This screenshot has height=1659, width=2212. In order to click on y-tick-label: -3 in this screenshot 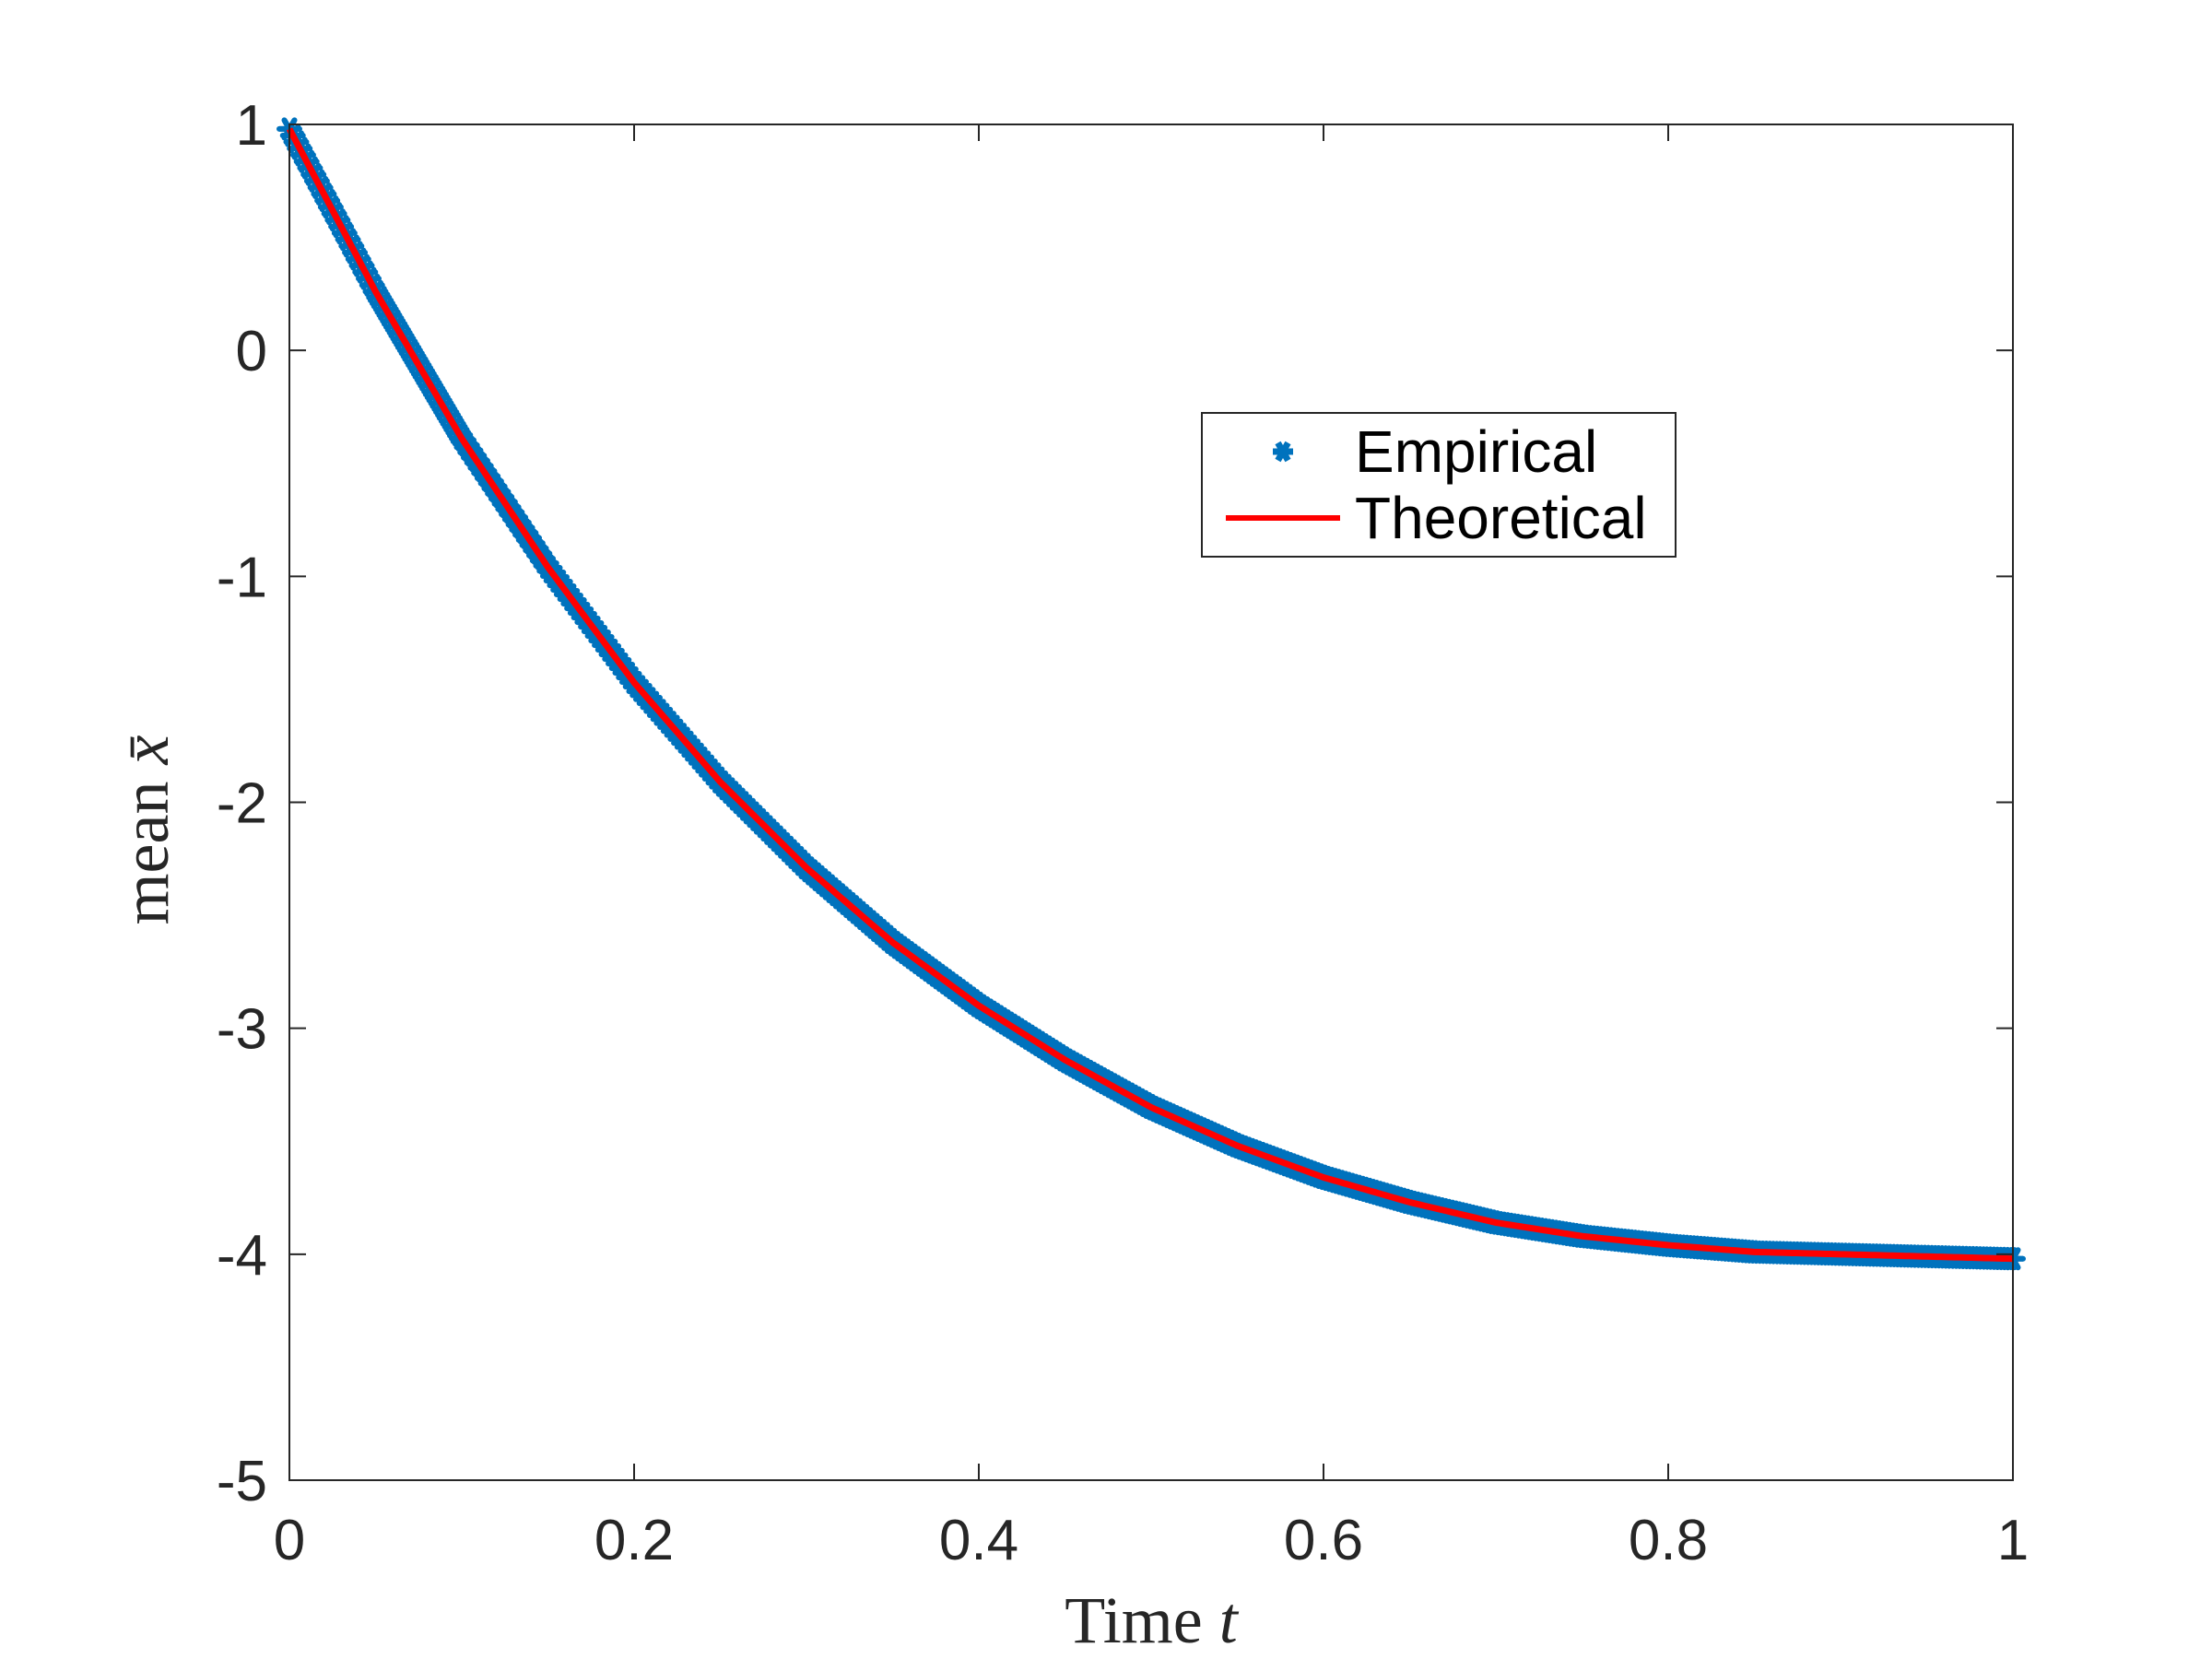, I will do `click(242, 1030)`.